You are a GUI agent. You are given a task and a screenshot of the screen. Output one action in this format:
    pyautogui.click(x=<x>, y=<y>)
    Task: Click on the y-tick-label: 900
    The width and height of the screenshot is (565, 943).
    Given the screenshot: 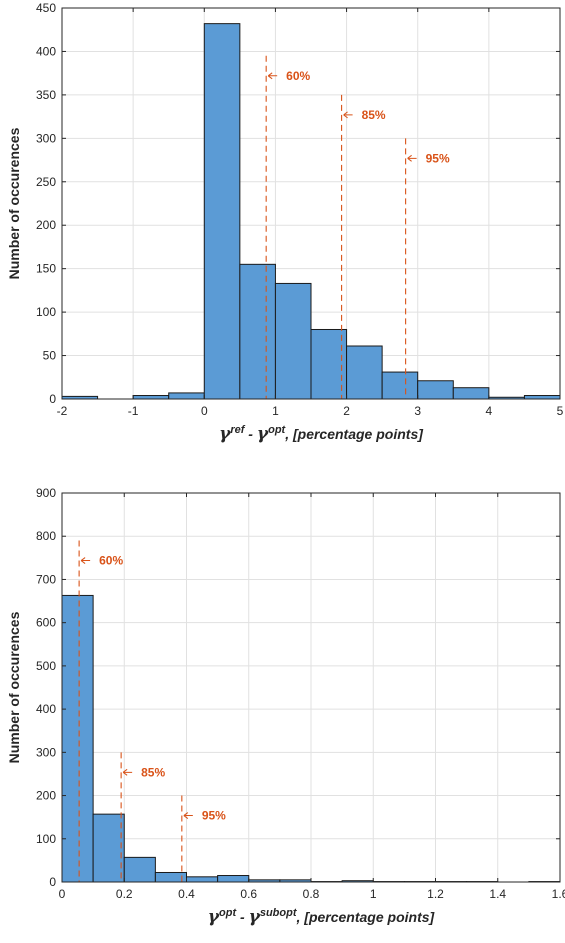 What is the action you would take?
    pyautogui.click(x=46, y=493)
    